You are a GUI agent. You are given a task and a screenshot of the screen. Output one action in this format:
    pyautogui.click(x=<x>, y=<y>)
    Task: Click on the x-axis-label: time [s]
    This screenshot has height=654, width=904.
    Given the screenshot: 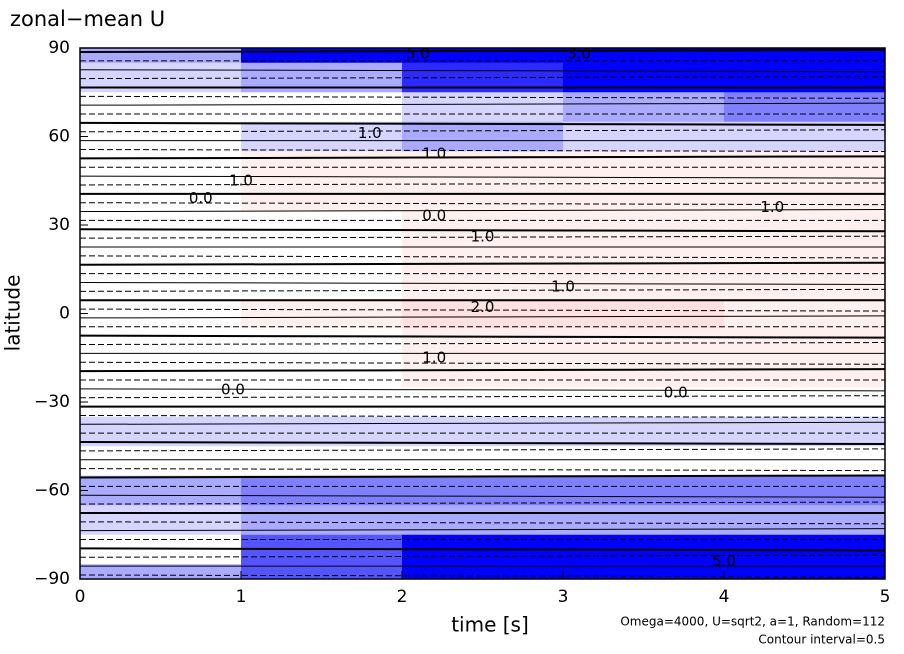 What is the action you would take?
    pyautogui.click(x=490, y=625)
    